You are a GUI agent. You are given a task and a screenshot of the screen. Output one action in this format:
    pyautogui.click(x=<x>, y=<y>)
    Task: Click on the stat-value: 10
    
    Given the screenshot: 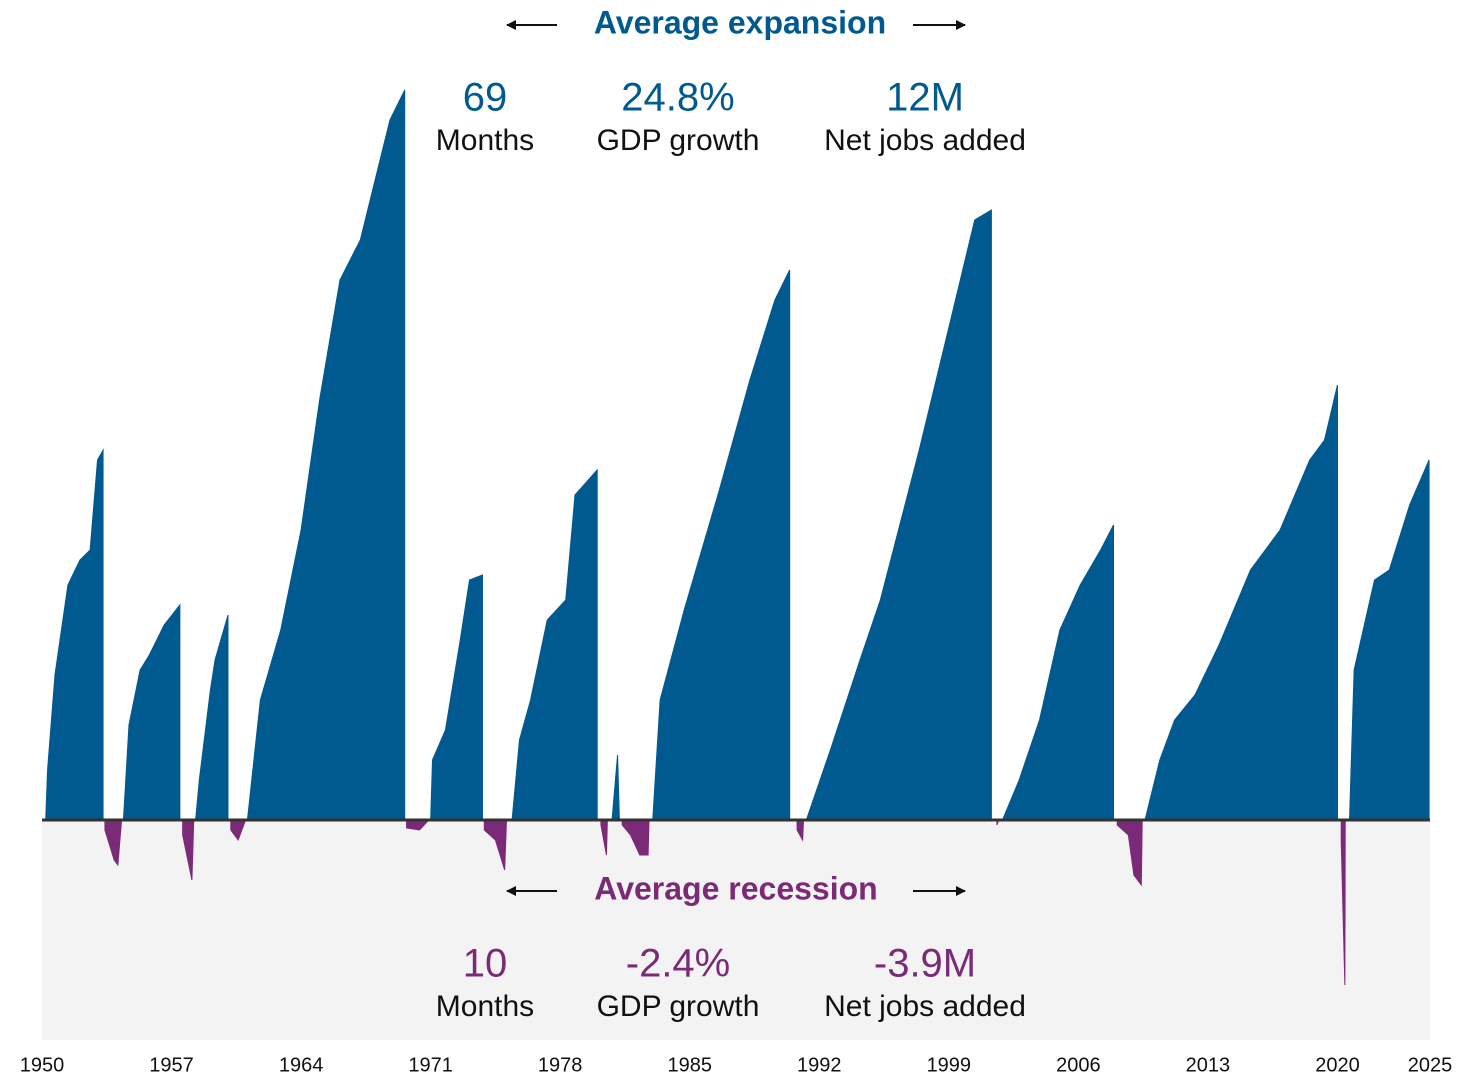 What is the action you would take?
    pyautogui.click(x=485, y=964)
    